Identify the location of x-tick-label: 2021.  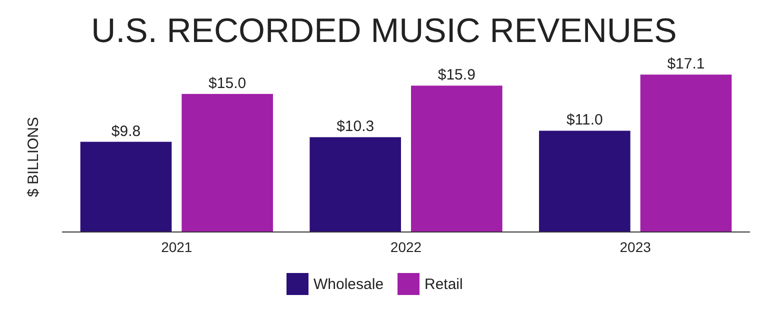
(176, 247).